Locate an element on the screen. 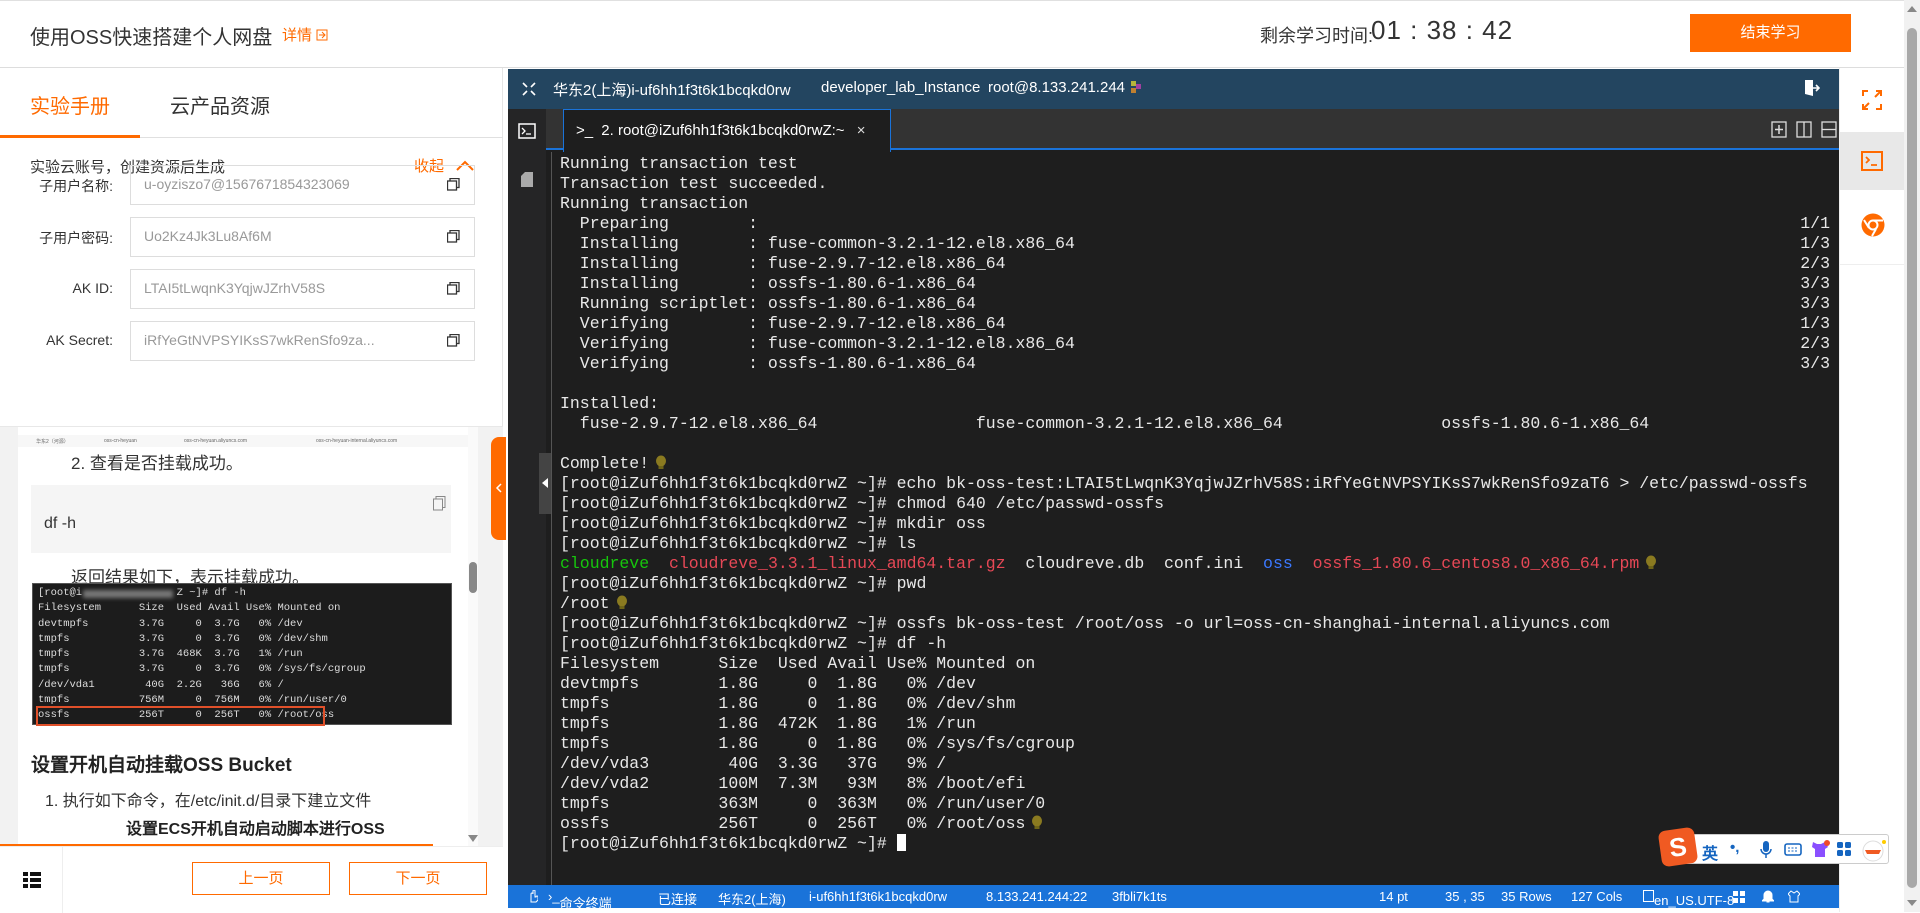  toc-button is located at coordinates (31, 880).